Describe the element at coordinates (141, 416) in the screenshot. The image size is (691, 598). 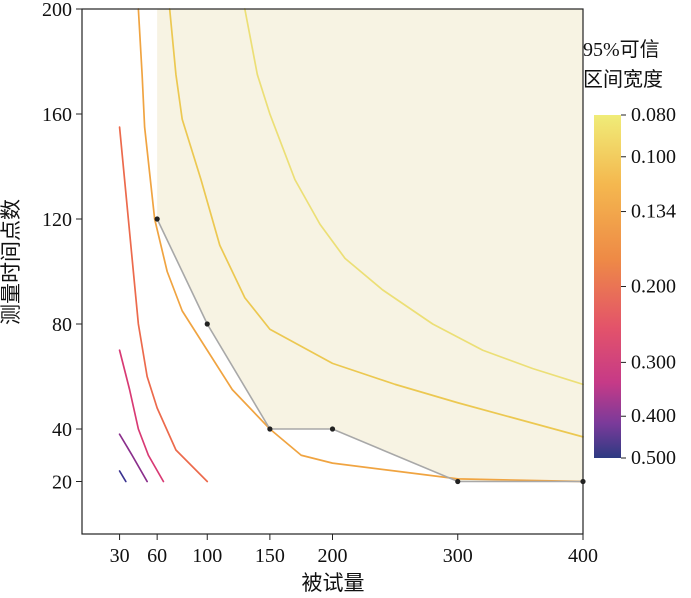
I see `contour-line-0.3` at that location.